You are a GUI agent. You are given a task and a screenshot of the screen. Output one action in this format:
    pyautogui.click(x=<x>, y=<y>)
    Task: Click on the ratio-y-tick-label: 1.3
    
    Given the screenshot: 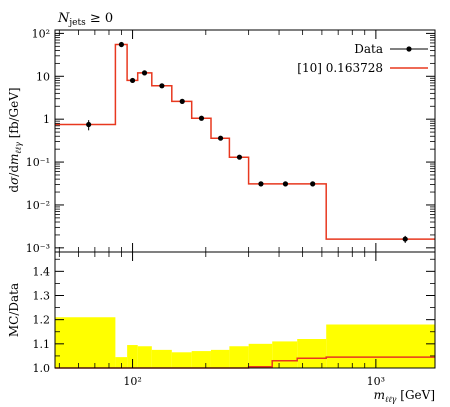 What is the action you would take?
    pyautogui.click(x=42, y=296)
    